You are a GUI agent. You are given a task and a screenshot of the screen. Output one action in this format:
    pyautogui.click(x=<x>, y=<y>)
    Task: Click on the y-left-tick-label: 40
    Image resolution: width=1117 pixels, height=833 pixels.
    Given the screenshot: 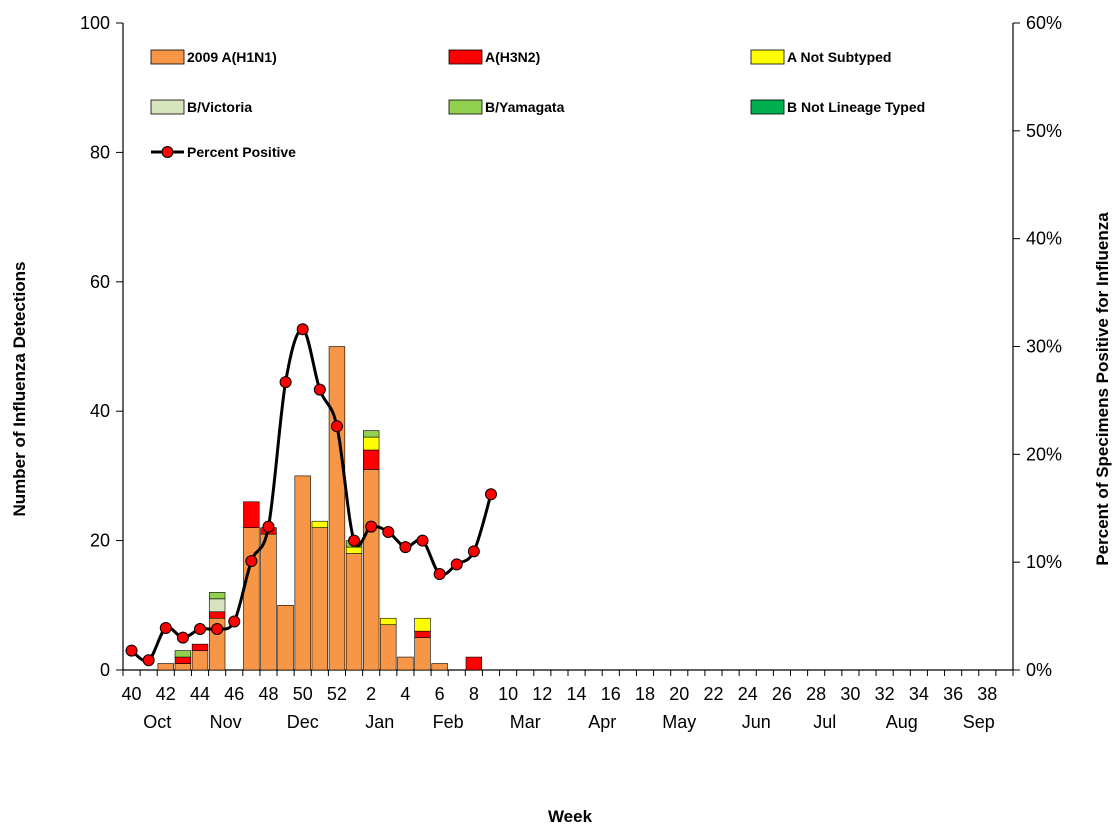 What is the action you would take?
    pyautogui.click(x=100, y=411)
    